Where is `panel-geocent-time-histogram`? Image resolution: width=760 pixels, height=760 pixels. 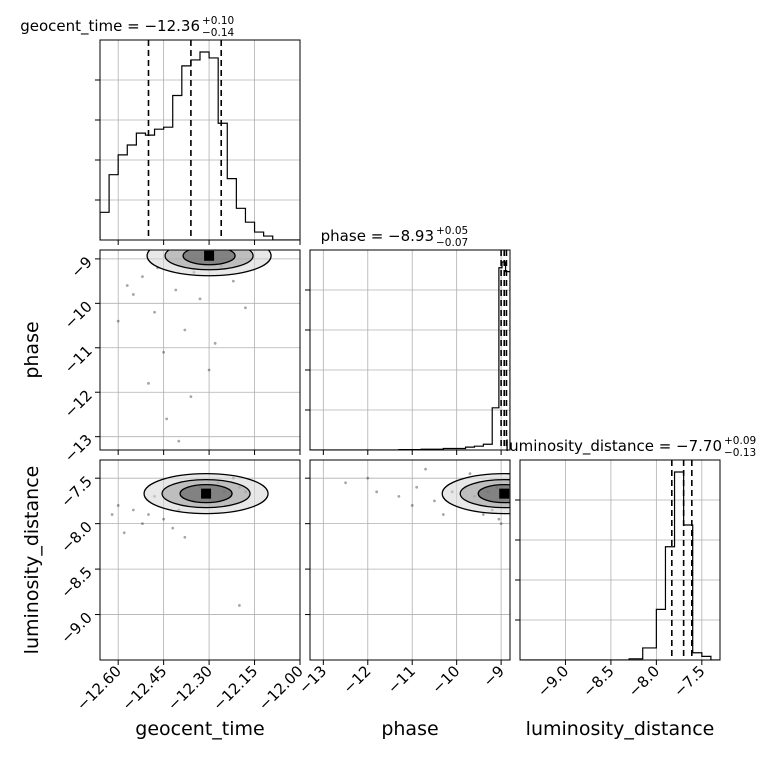
panel-geocent-time-histogram is located at coordinates (200, 140).